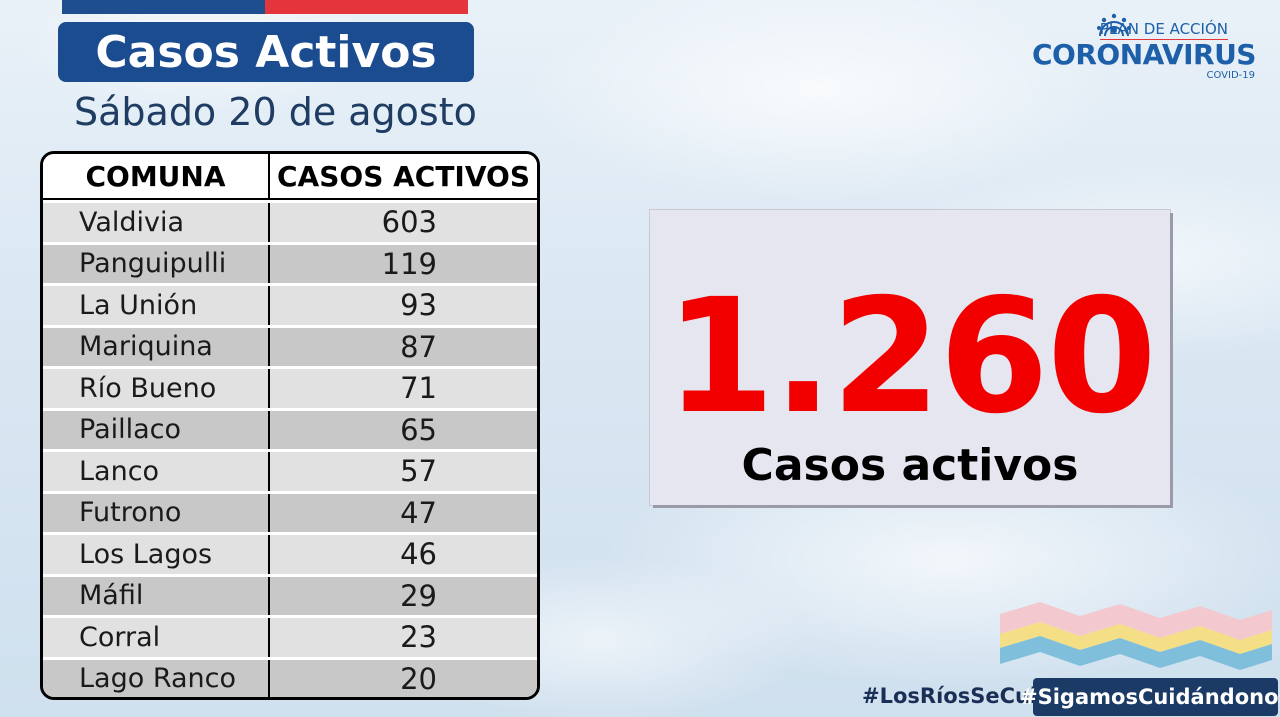 The image size is (1280, 717). I want to click on cell-casos: 20, so click(418, 678).